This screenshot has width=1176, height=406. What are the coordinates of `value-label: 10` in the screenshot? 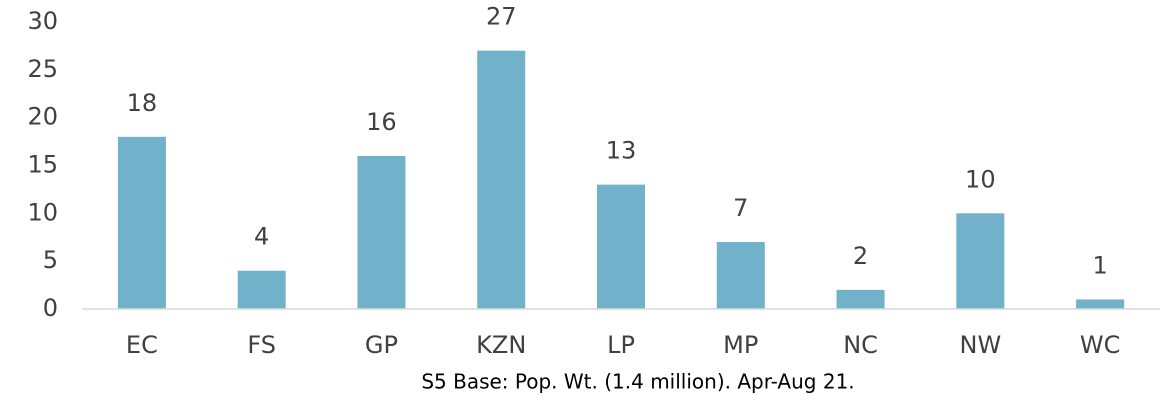 It's located at (980, 179).